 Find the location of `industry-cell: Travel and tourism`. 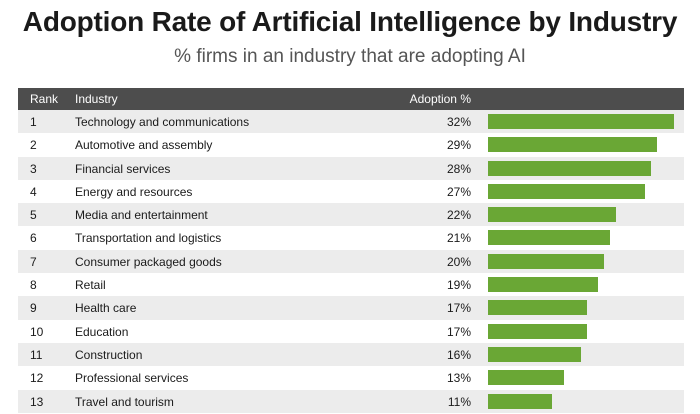

industry-cell: Travel and tourism is located at coordinates (124, 401).